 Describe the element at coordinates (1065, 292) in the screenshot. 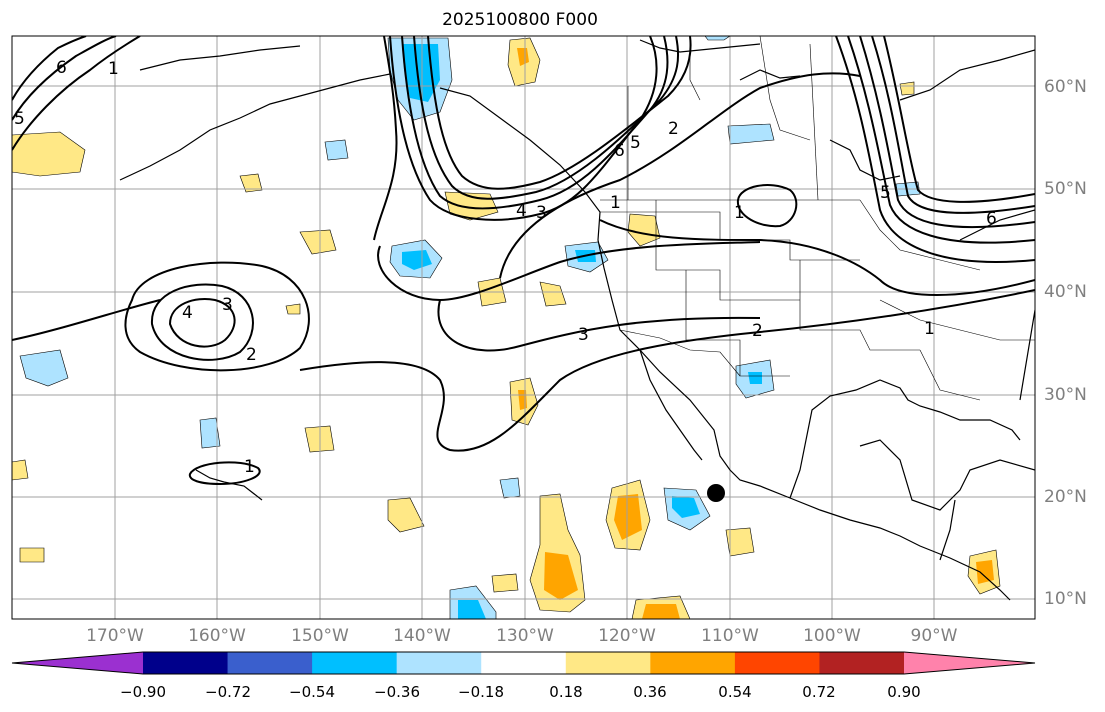

I see `lat-label: 40°N` at that location.